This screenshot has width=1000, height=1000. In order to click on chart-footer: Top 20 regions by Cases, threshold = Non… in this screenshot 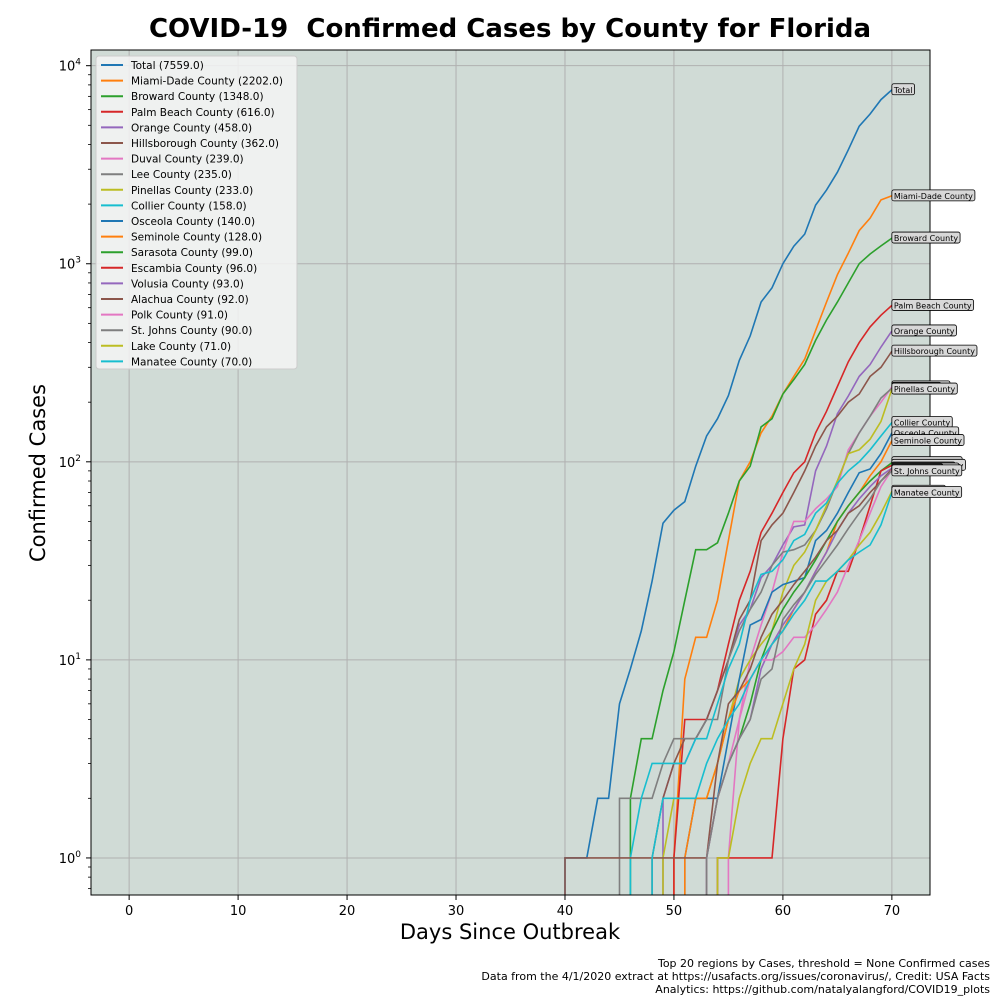, I will do `click(735, 976)`.